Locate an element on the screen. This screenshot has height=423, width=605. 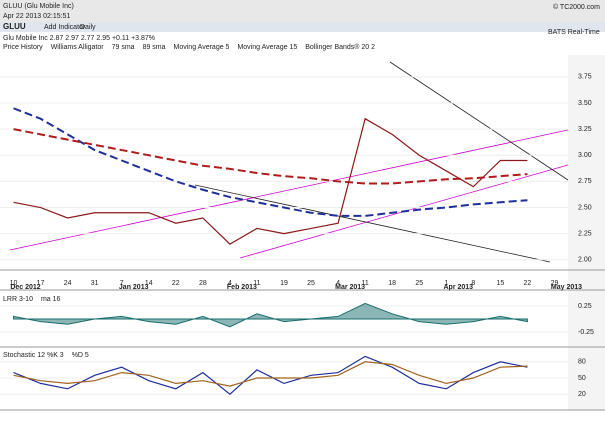
title-bar is located at coordinates (302, 11).